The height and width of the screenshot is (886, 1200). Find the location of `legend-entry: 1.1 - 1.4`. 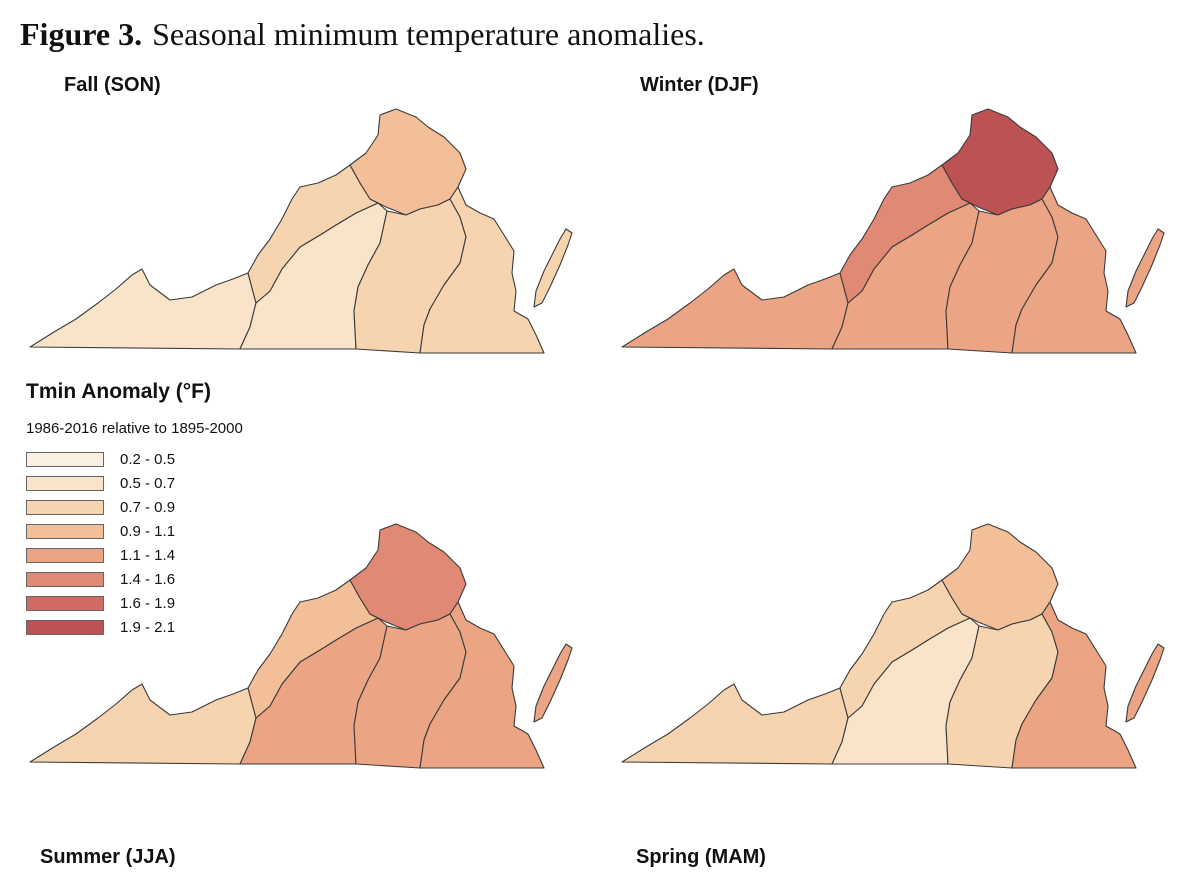

legend-entry: 1.1 - 1.4 is located at coordinates (176, 555).